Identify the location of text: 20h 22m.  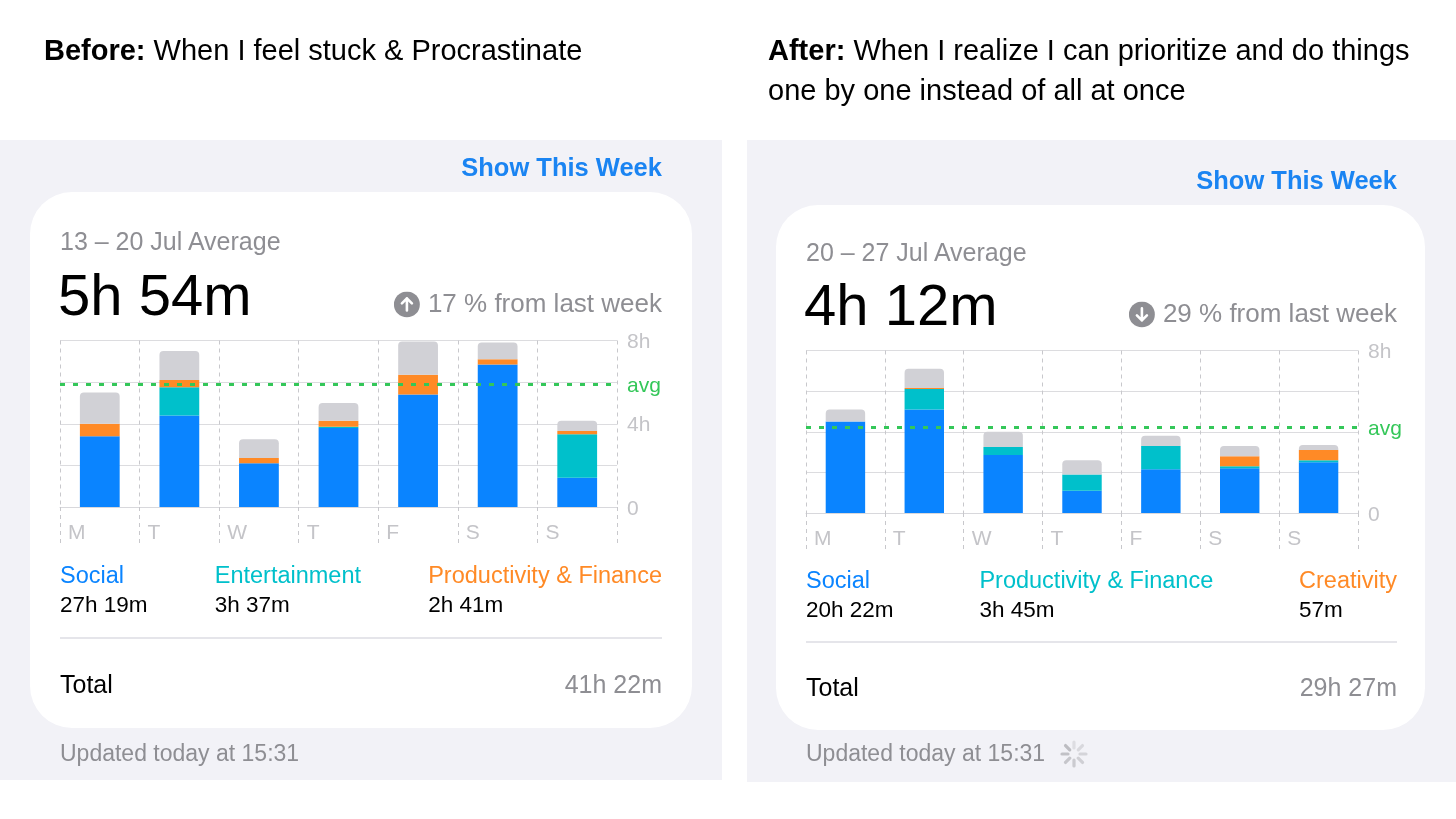
(850, 610).